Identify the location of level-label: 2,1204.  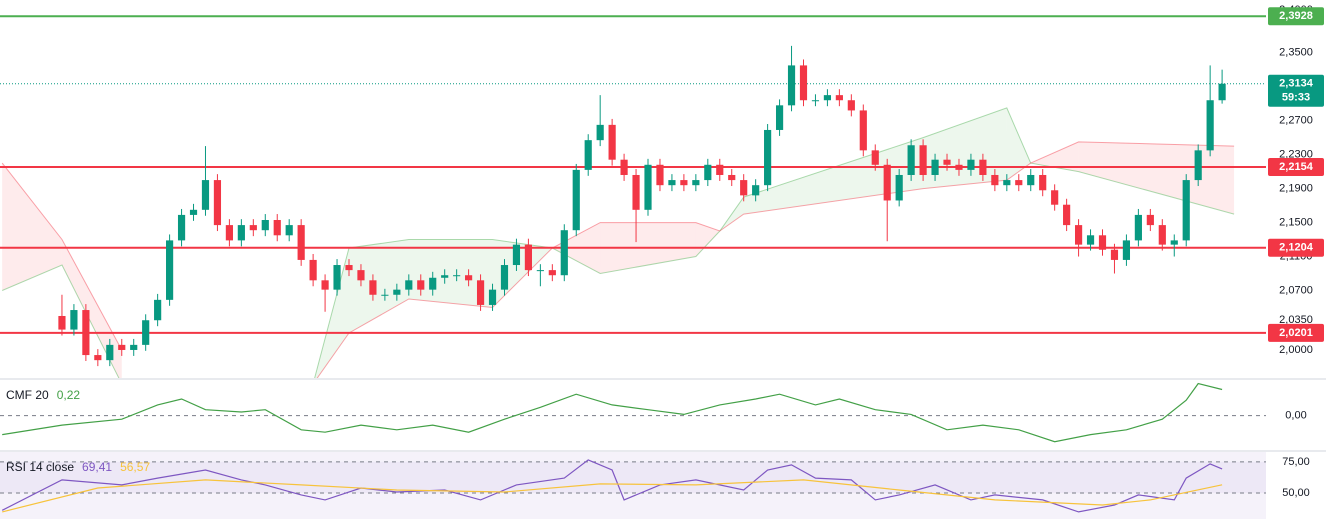
(1296, 248).